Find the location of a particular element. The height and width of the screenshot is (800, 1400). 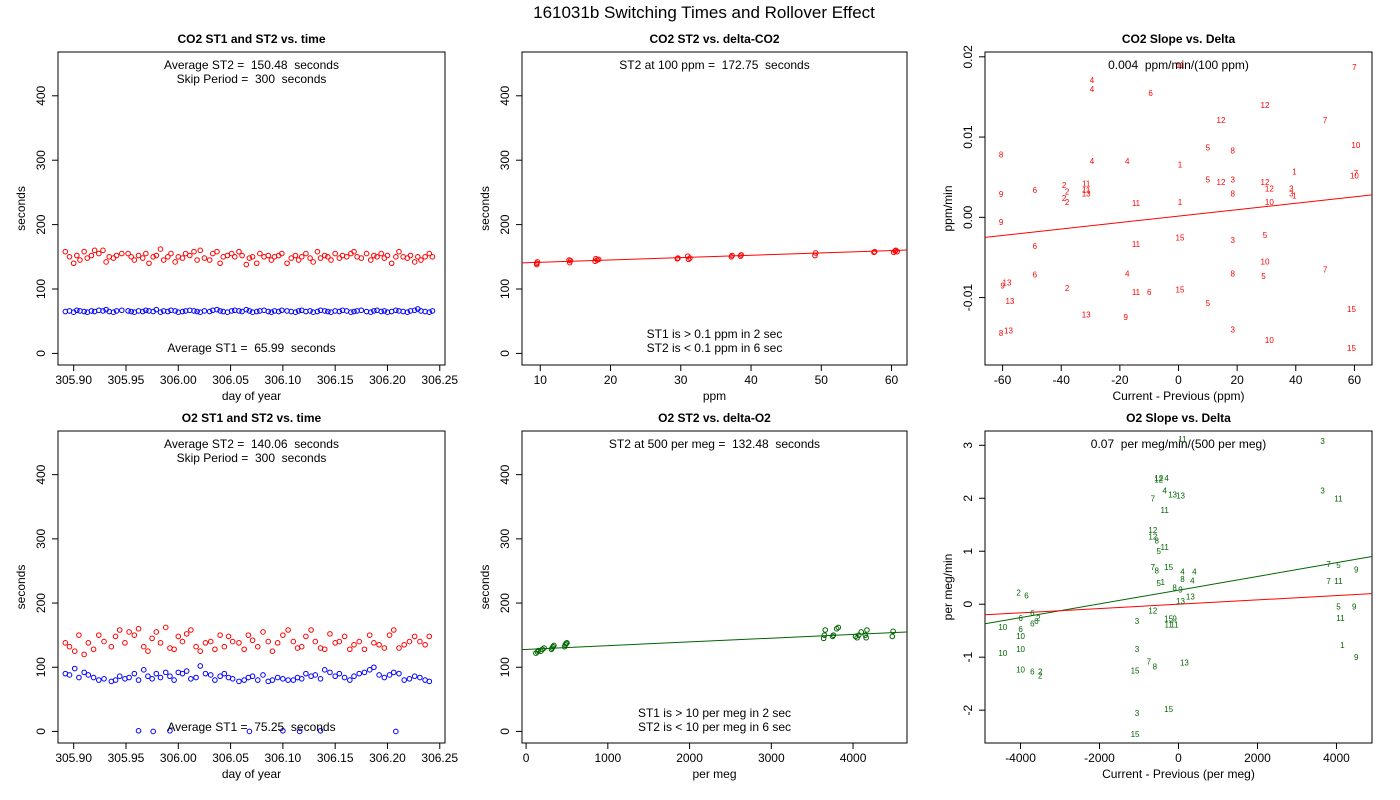

x-tick-label: 306.20 is located at coordinates (387, 758).